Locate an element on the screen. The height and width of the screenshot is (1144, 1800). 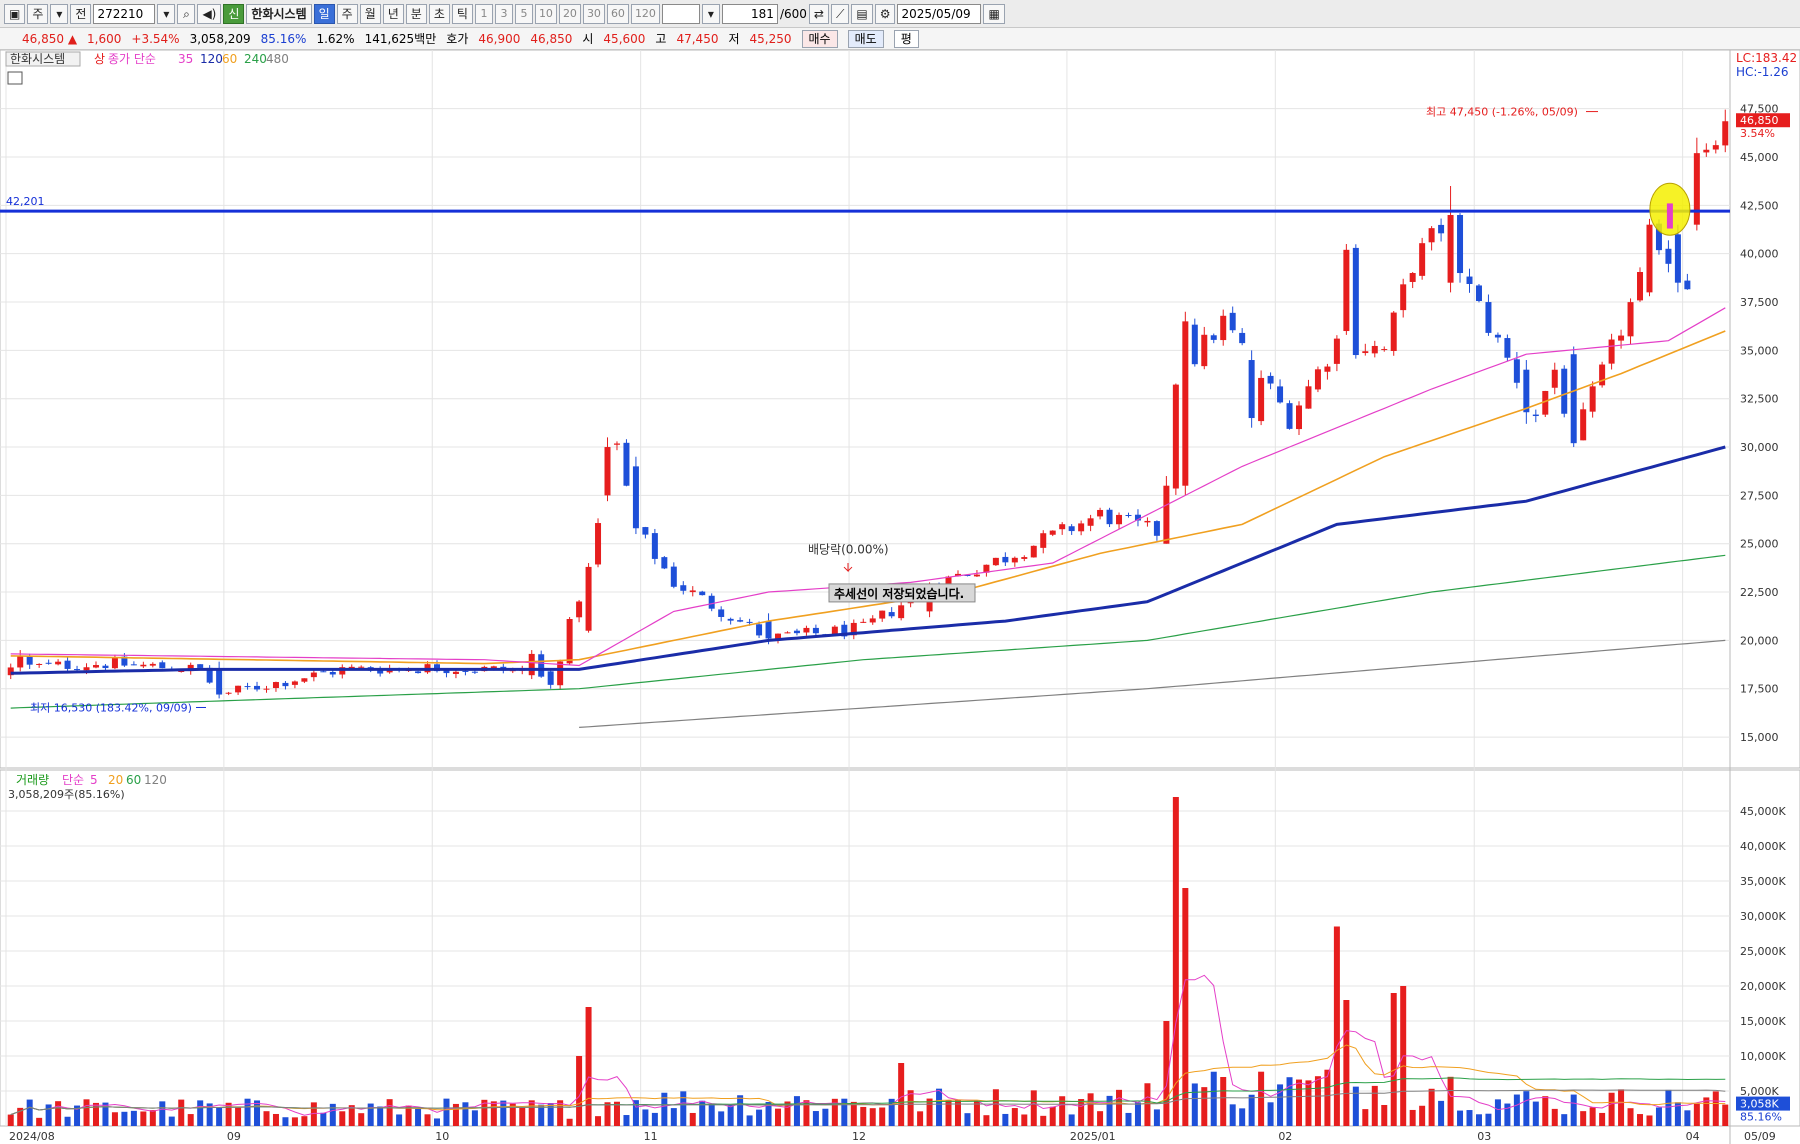
x-axis-label: 05/09 is located at coordinates (1760, 1136).